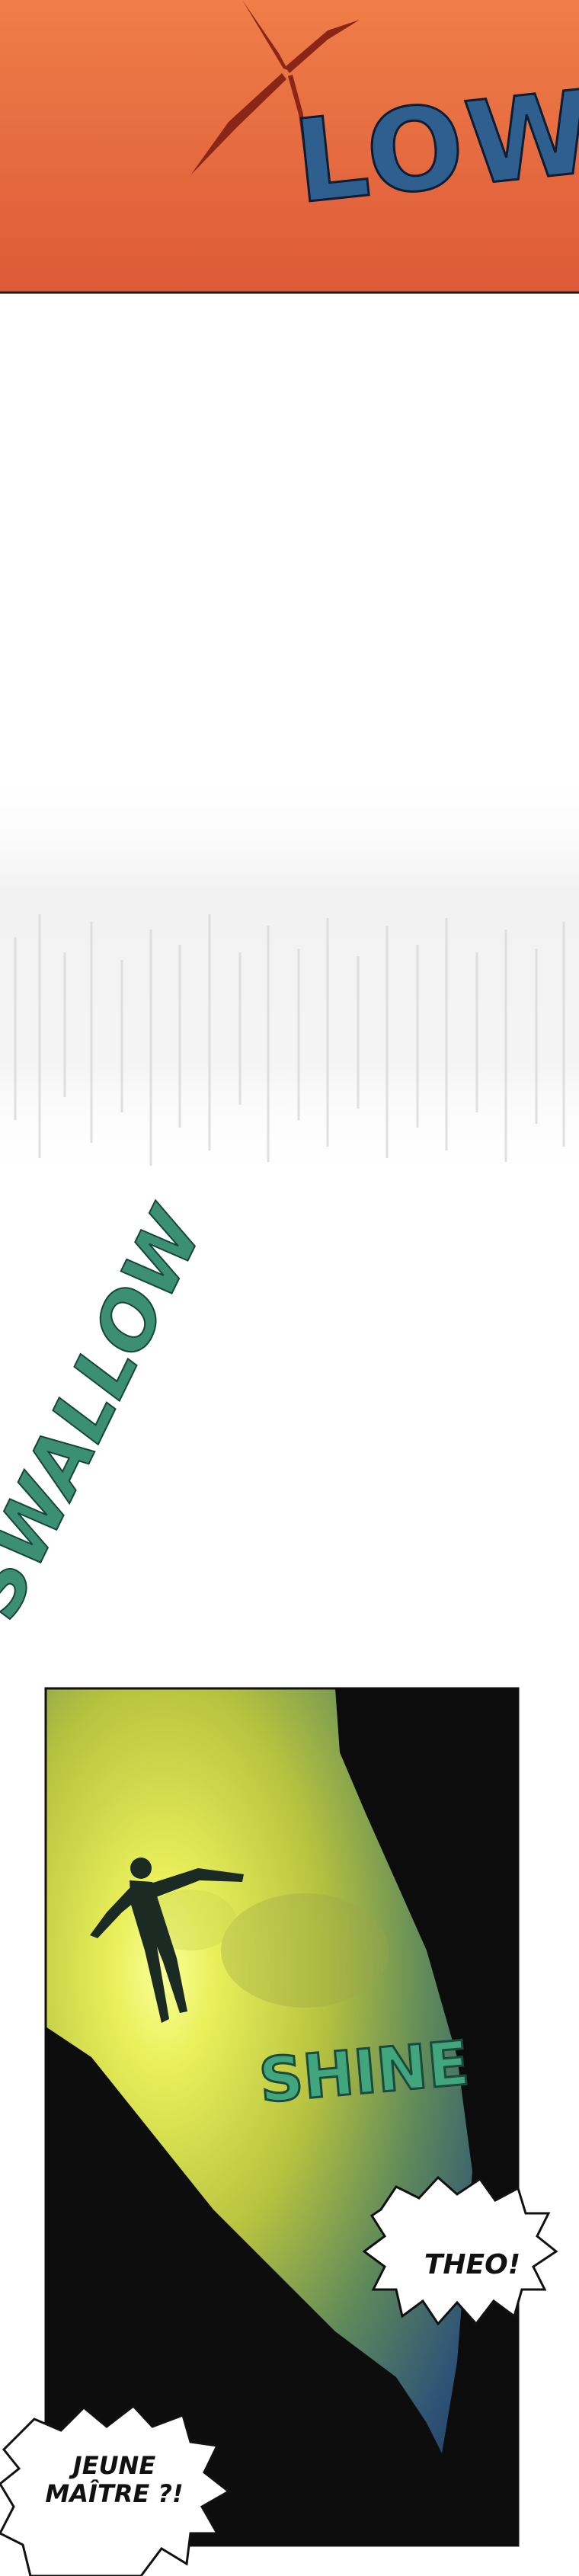 This screenshot has width=579, height=2576. Describe the element at coordinates (433, 147) in the screenshot. I see `sfx-low: LOW` at that location.